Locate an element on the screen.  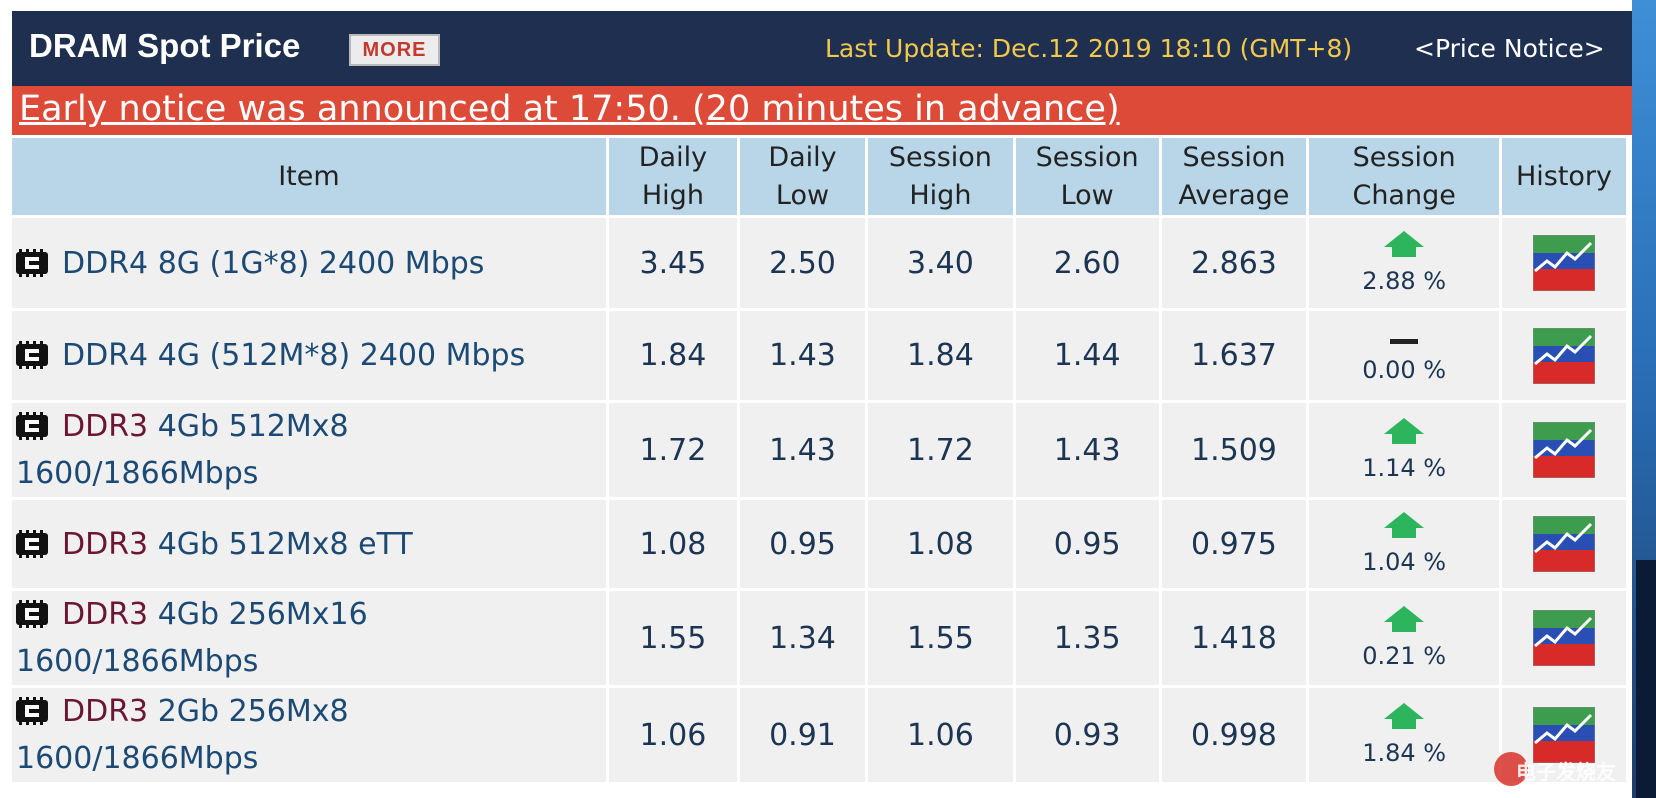
session-average-cell: 0.998 is located at coordinates (1234, 735).